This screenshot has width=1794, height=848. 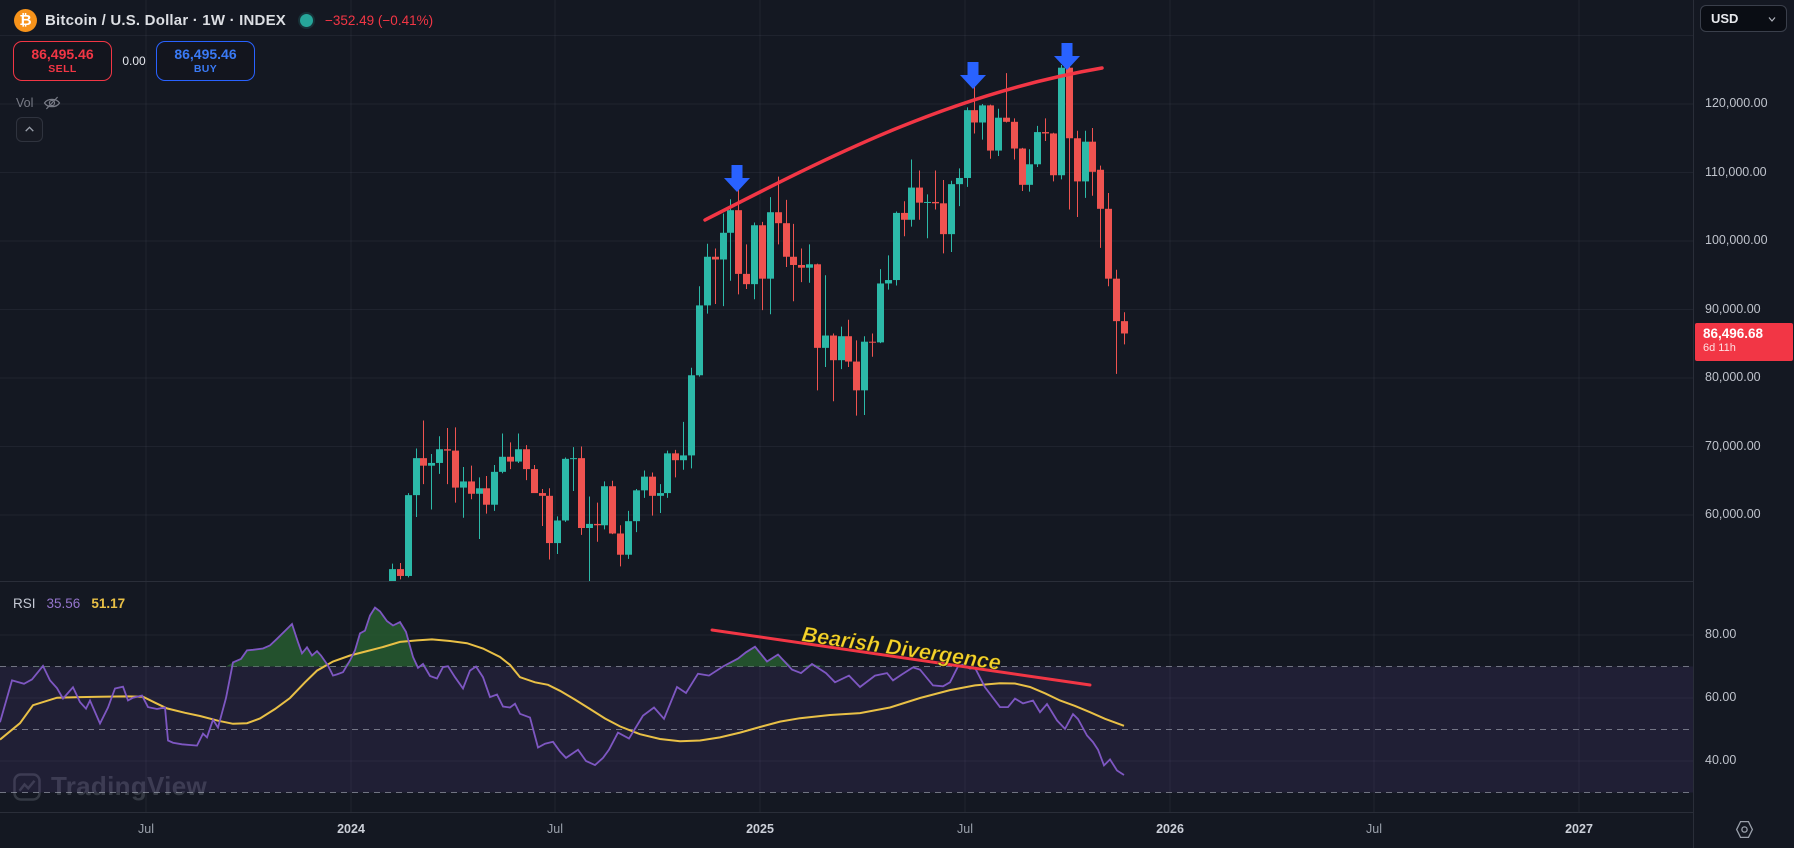 What do you see at coordinates (109, 786) in the screenshot?
I see `tradingview-watermark: TradingView` at bounding box center [109, 786].